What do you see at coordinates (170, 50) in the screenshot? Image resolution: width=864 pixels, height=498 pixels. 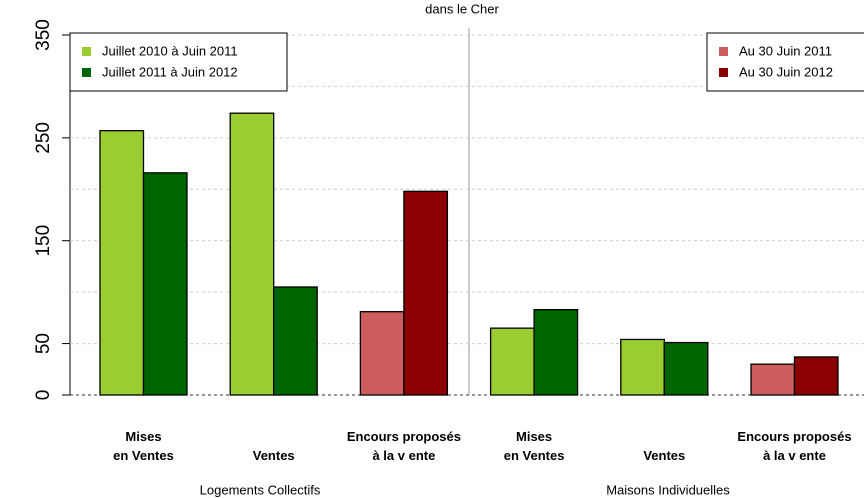 I see `legend-label: Juillet 2010 à Juin 2011` at bounding box center [170, 50].